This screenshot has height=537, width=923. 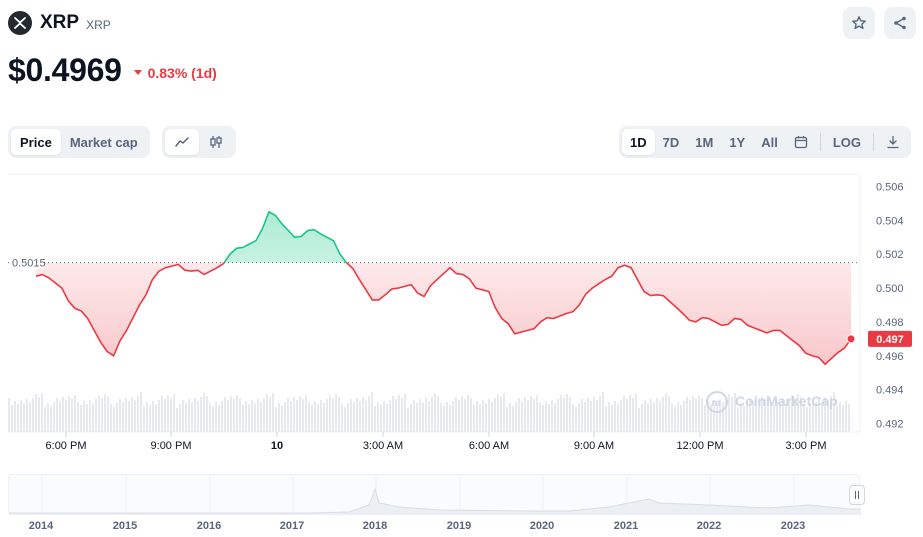 What do you see at coordinates (375, 526) in the screenshot?
I see `year-label: 2018` at bounding box center [375, 526].